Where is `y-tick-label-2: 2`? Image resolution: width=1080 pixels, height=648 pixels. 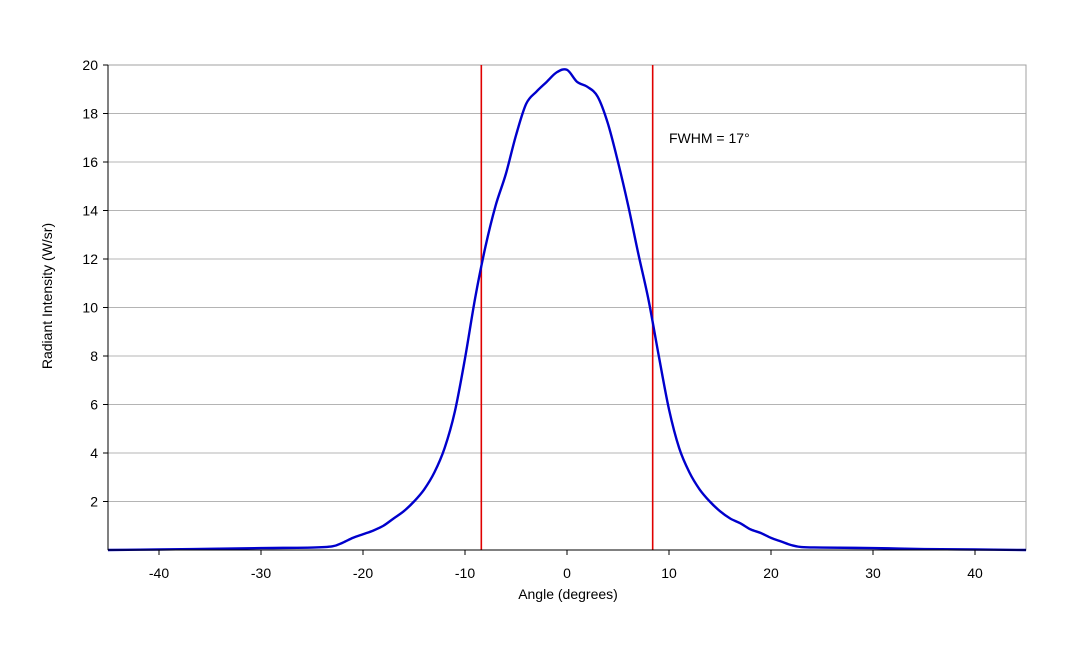
y-tick-label-2: 2 is located at coordinates (94, 502).